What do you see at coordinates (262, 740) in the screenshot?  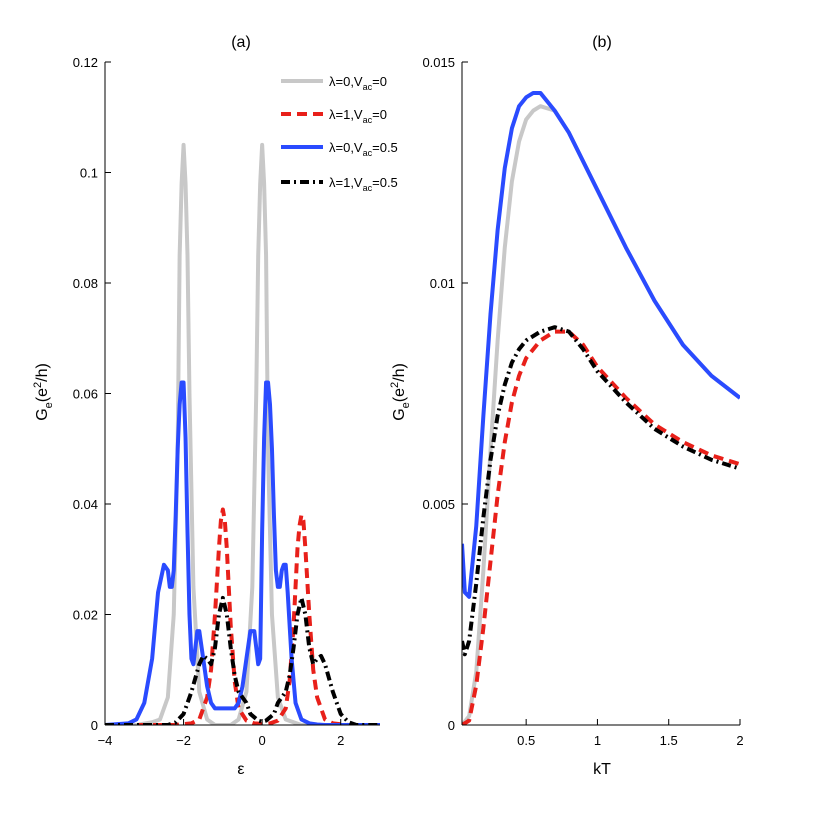 I see `panel-a-x-tick-label: 0` at bounding box center [262, 740].